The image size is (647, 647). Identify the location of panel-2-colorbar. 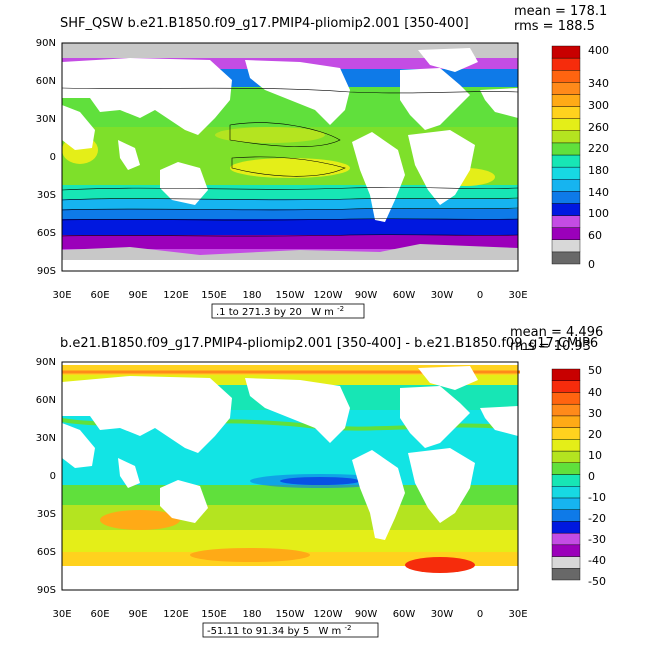
(566, 474).